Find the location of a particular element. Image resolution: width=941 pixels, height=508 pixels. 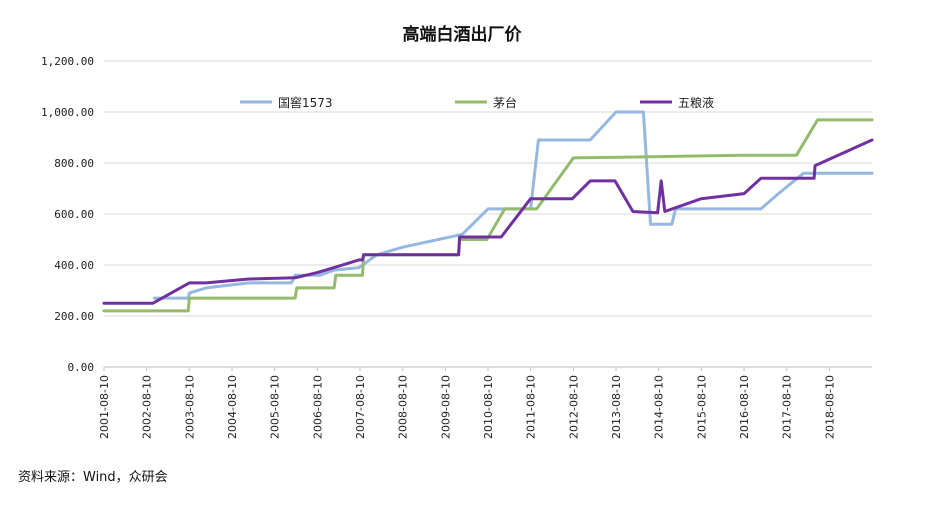

y-tick-label: 200.00 is located at coordinates (74, 316).